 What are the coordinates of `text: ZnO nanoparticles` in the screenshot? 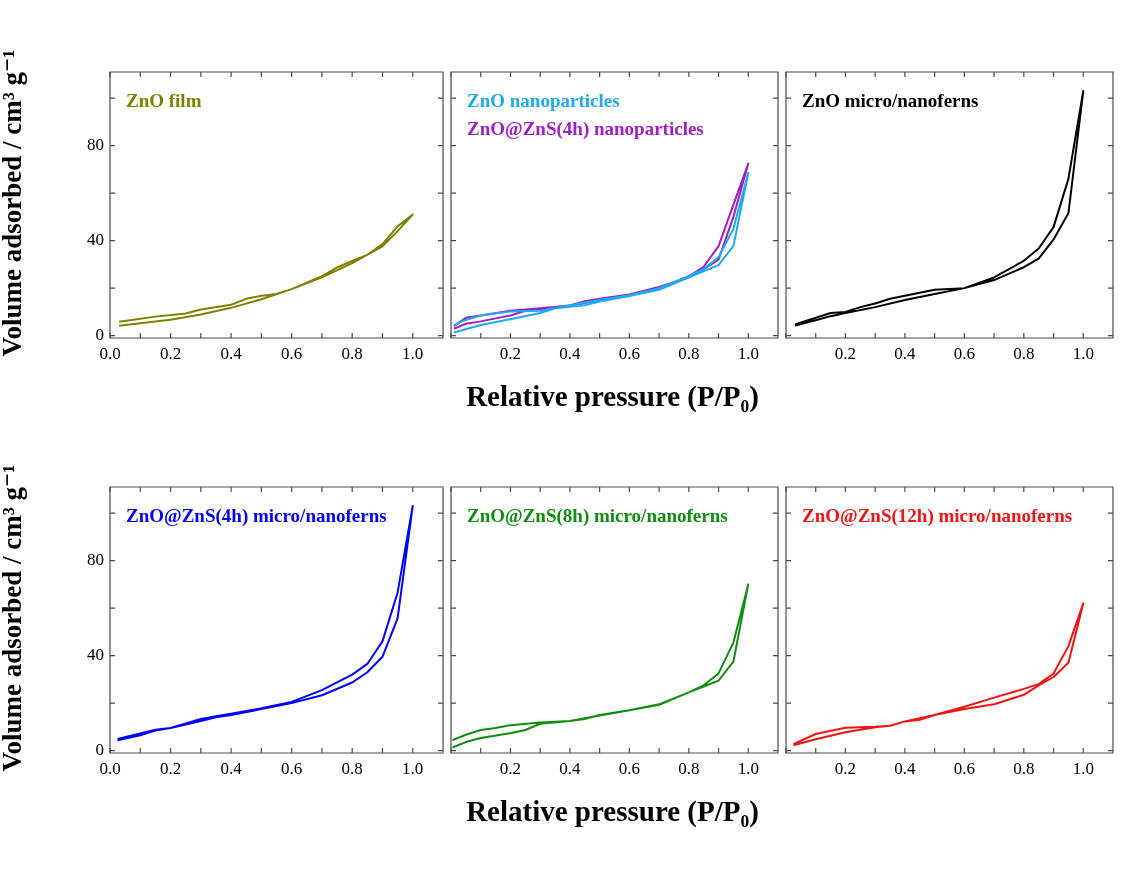 It's located at (543, 101).